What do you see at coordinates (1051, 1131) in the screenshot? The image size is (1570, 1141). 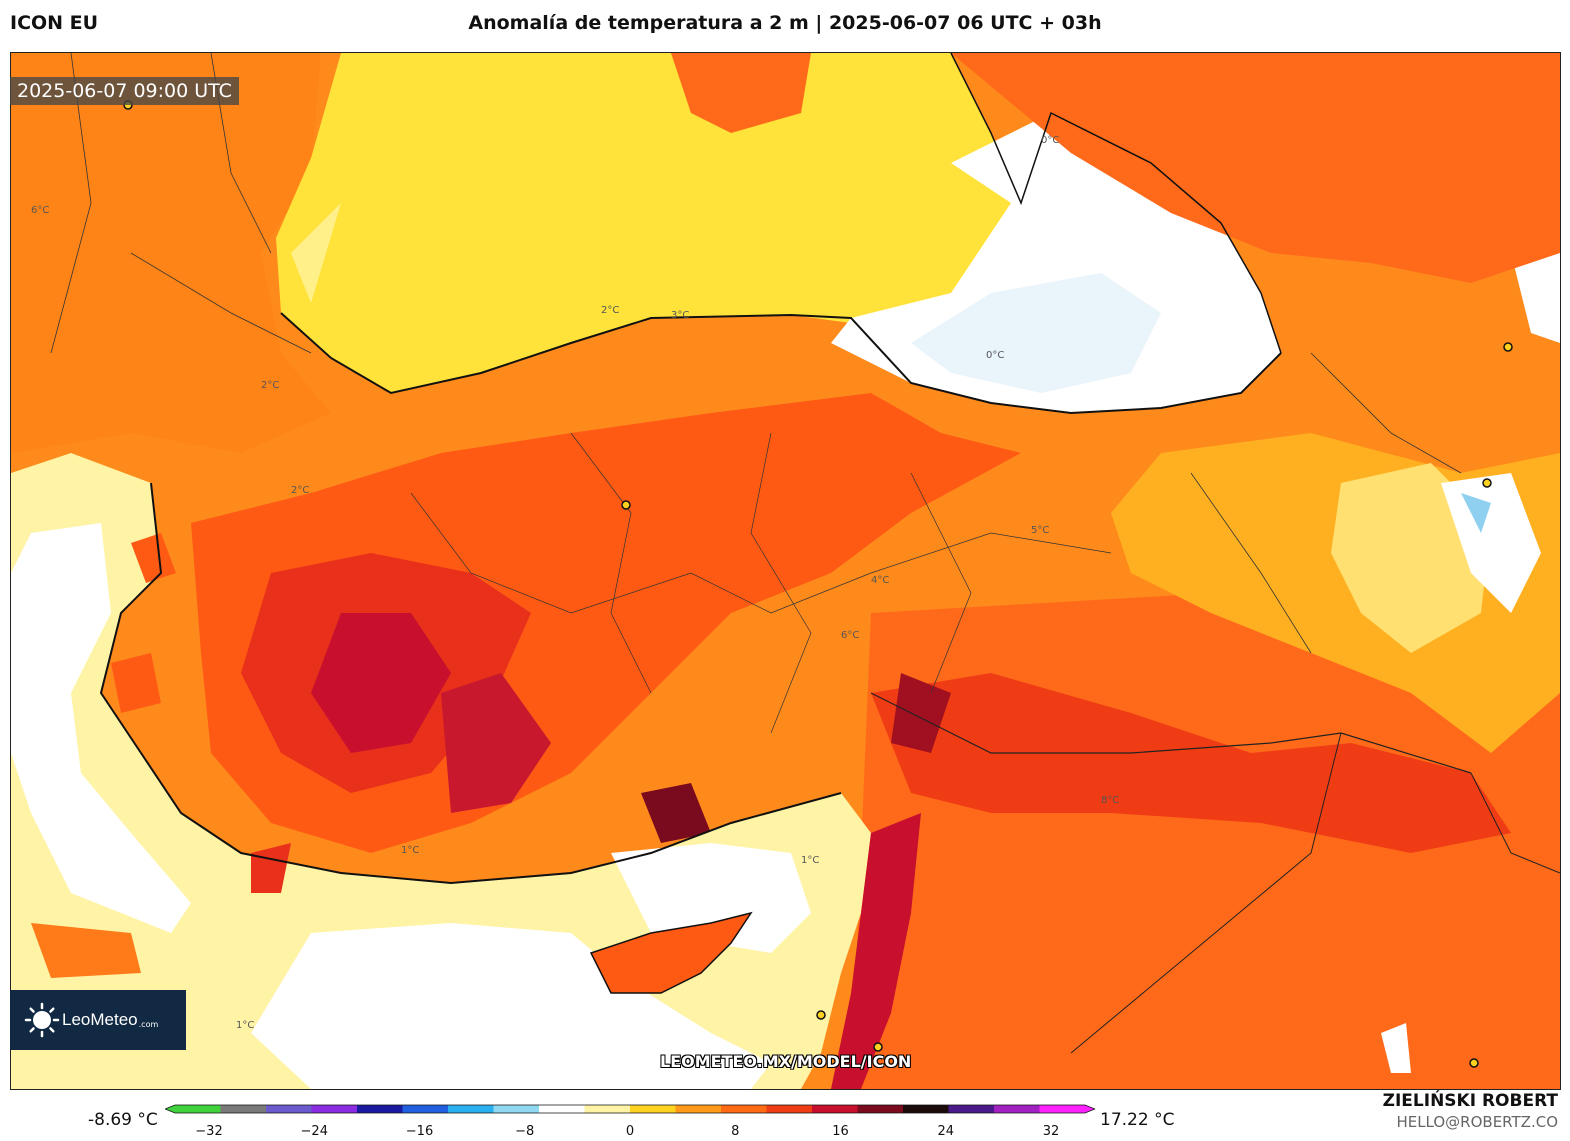 I see `colorbar-tick-label: 32` at bounding box center [1051, 1131].